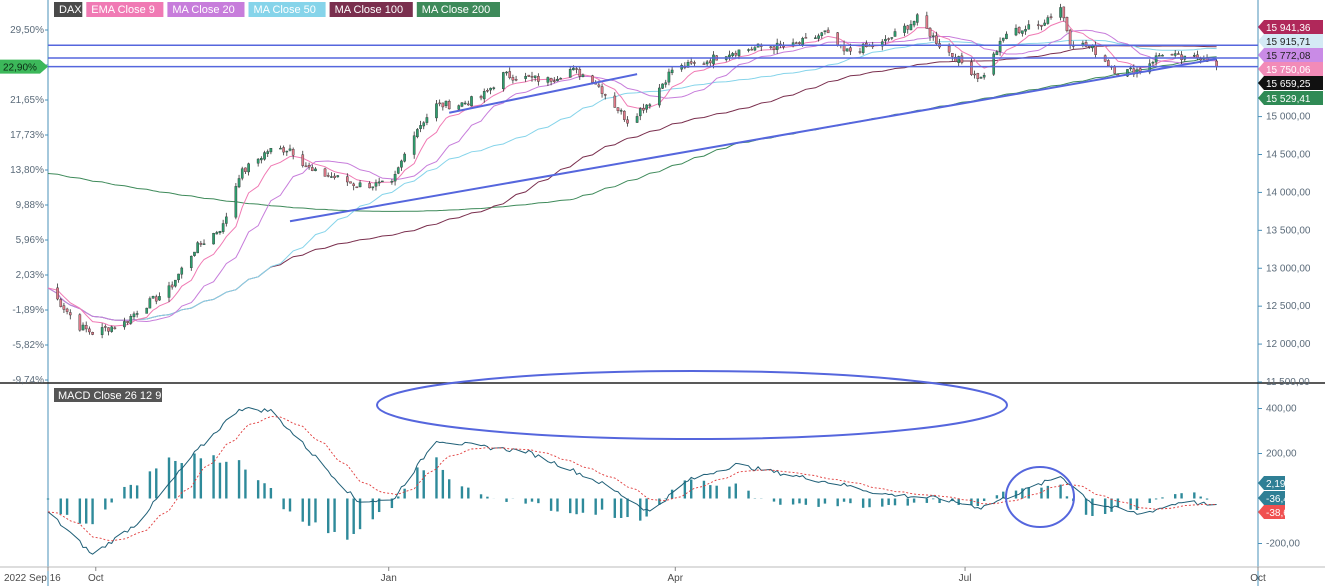 The width and height of the screenshot is (1325, 587). What do you see at coordinates (30, 205) in the screenshot?
I see `left-axis-tick: 9,88%` at bounding box center [30, 205].